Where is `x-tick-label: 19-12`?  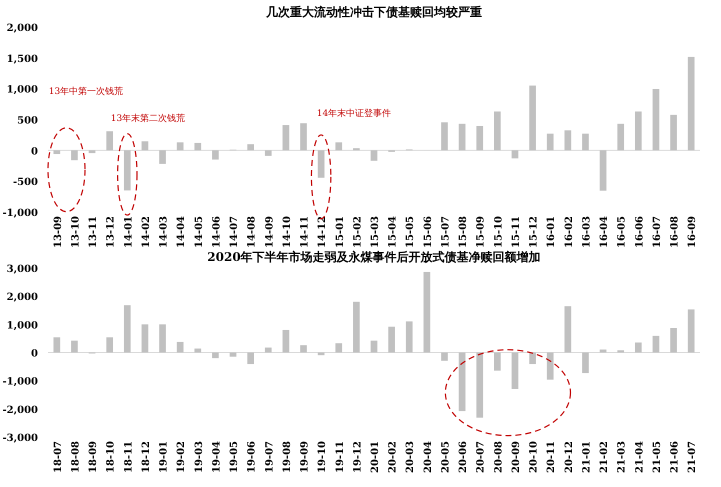
x-tick-label: 19-12 is located at coordinates (358, 456).